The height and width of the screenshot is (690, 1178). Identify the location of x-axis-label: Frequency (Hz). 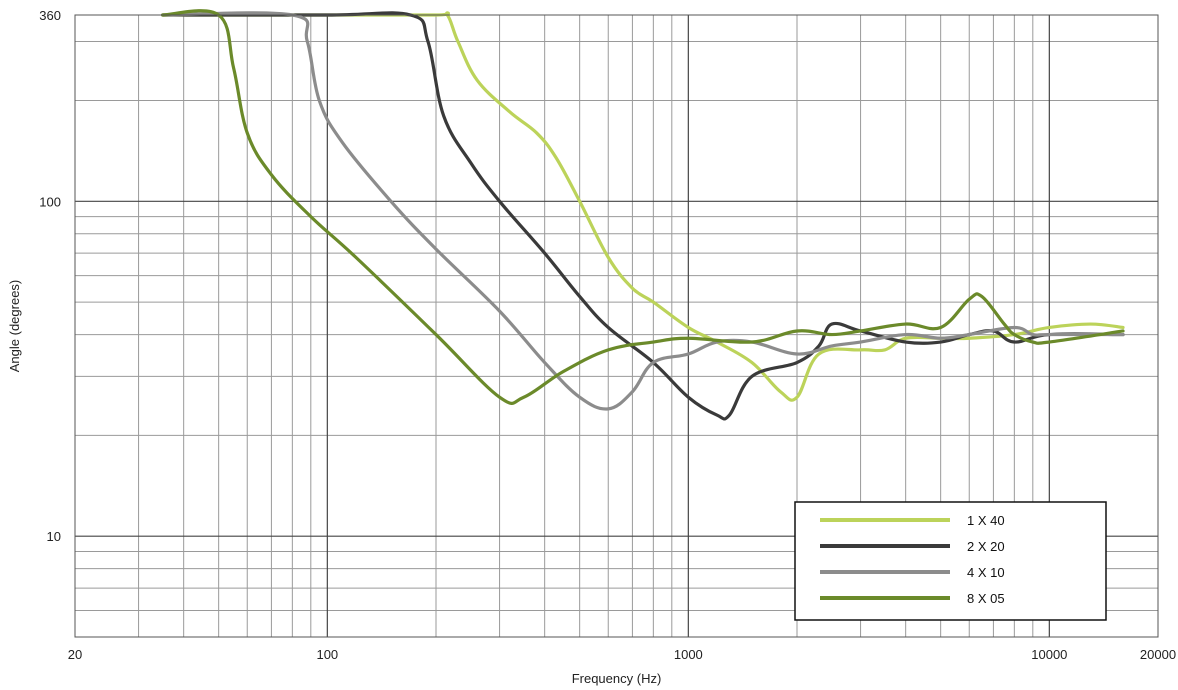
(617, 678).